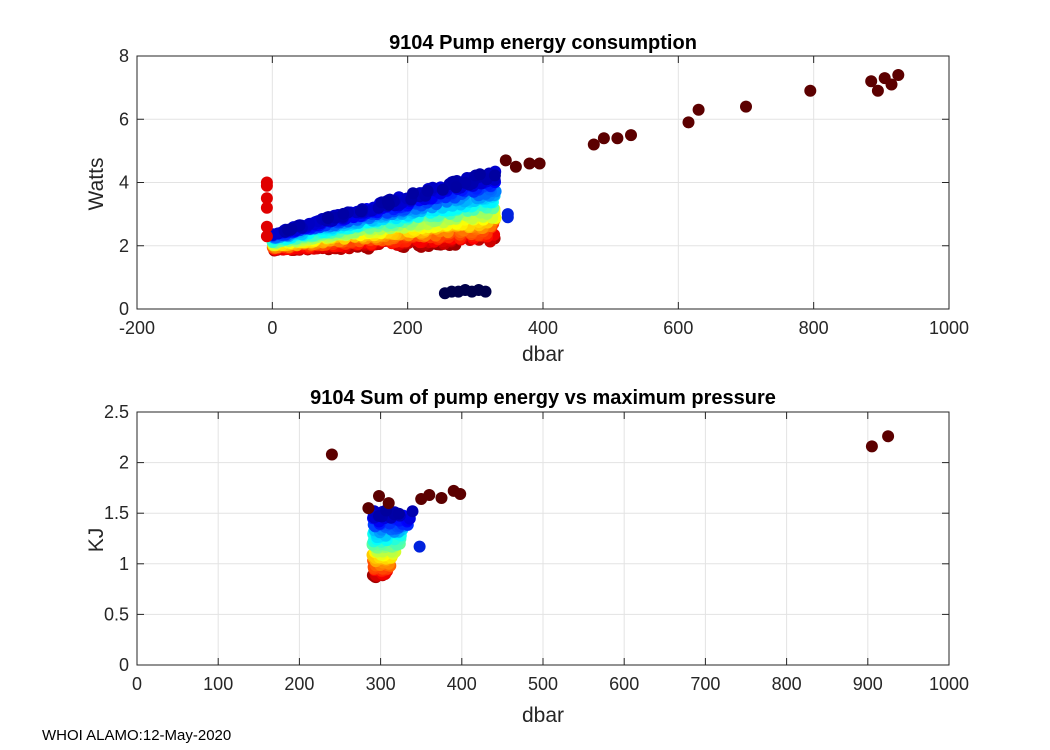  What do you see at coordinates (124, 183) in the screenshot?
I see `y-tick-label: 4` at bounding box center [124, 183].